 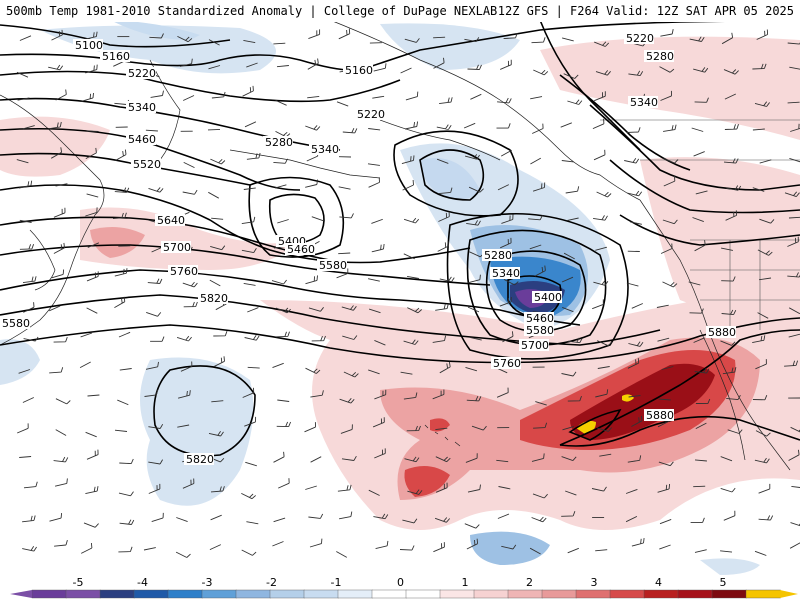 I want to click on svg-text: 5100, so click(x=89, y=45).